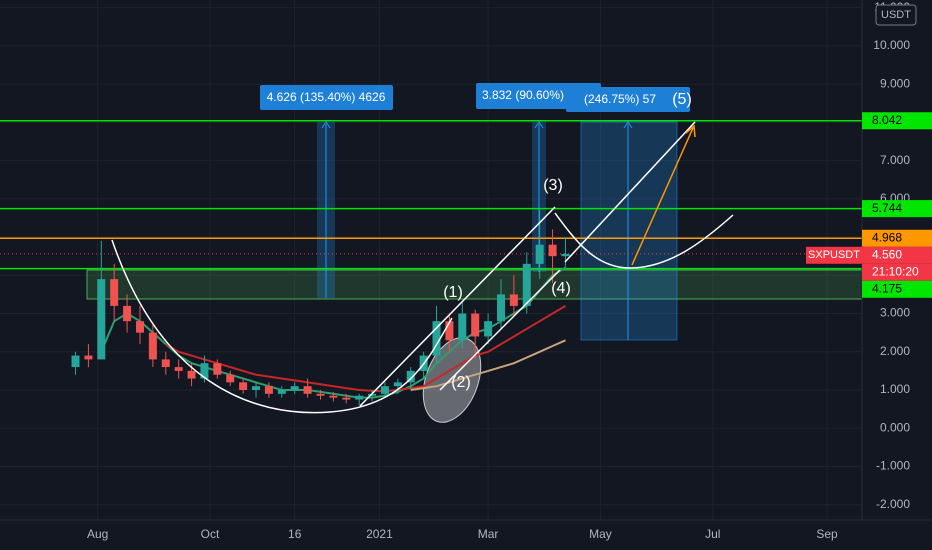  I want to click on zone, so click(474, 284).